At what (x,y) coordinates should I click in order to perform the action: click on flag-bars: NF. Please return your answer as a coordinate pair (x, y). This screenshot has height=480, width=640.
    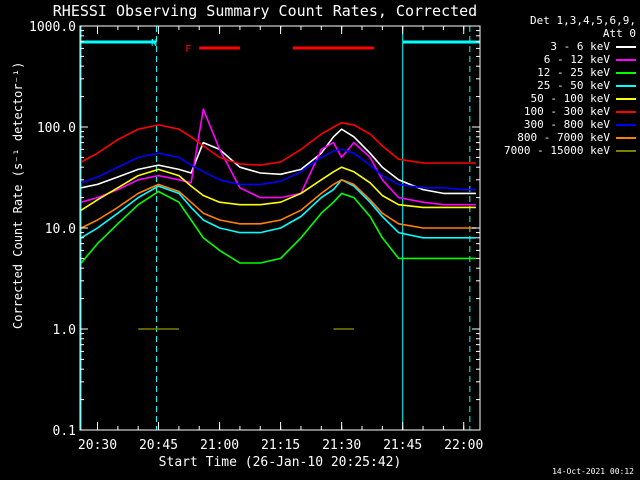
    Looking at the image, I should click on (280, 46).